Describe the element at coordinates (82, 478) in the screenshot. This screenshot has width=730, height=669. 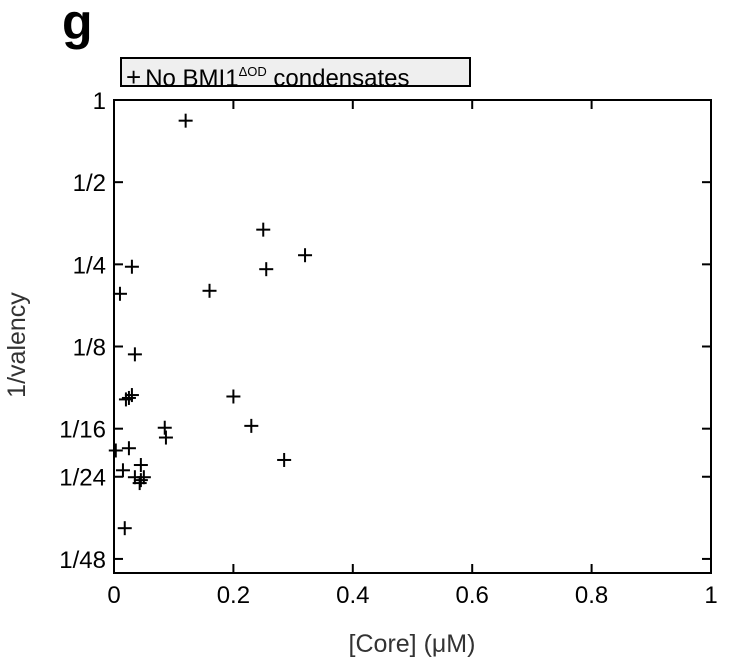
I see `y-tick-label: 1/24` at that location.